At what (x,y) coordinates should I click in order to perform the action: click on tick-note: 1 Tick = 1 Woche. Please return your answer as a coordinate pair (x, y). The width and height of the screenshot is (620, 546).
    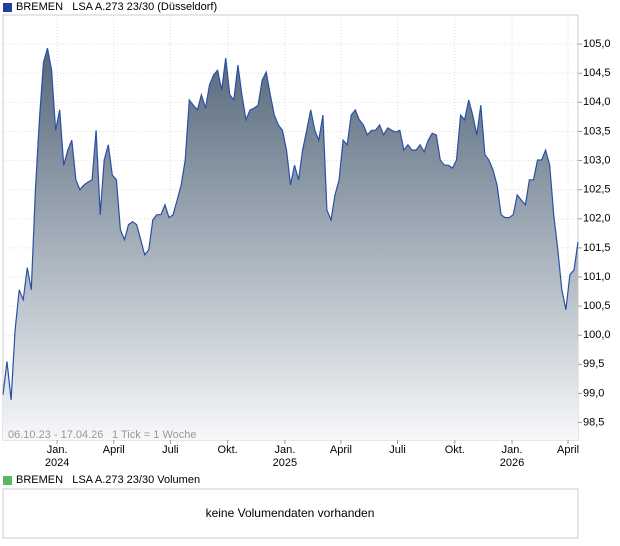
    Looking at the image, I should click on (154, 435).